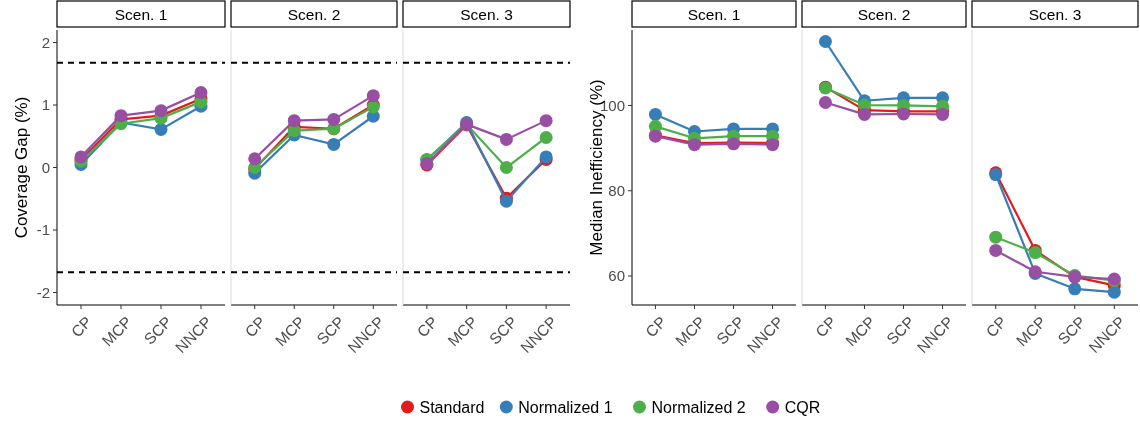 The height and width of the screenshot is (424, 1140). Describe the element at coordinates (43, 230) in the screenshot. I see `y-tick-label: -1` at that location.